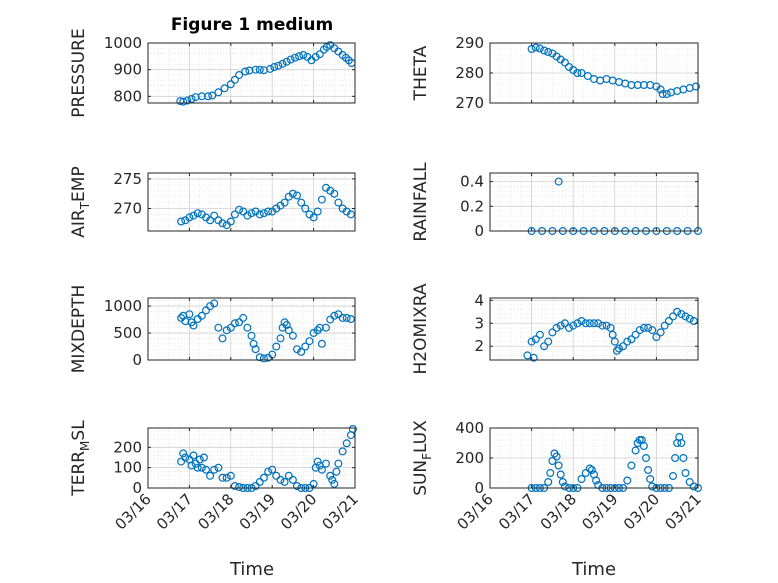 Image resolution: width=778 pixels, height=583 pixels. I want to click on subplot-5: 0 500 1000 MIXDEPTH, so click(212, 329).